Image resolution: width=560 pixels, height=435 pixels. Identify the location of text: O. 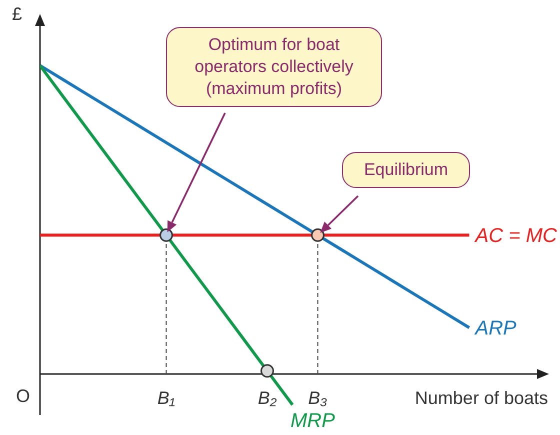
(23, 396).